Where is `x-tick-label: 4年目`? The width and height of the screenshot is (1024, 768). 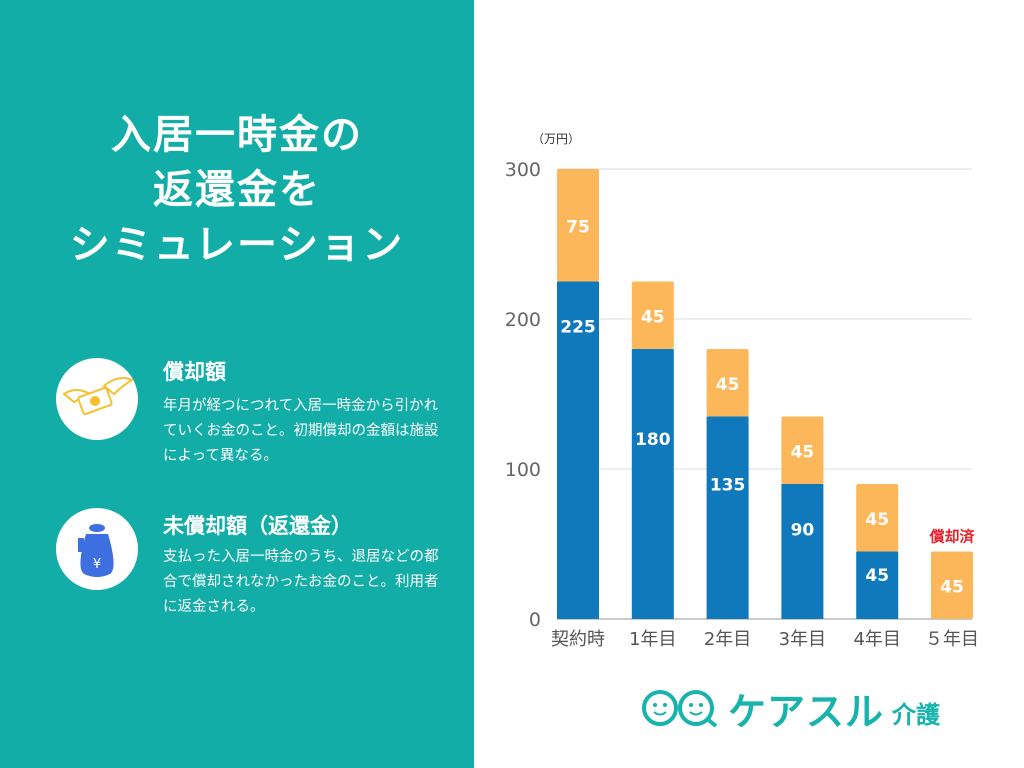 x-tick-label: 4年目 is located at coordinates (876, 639).